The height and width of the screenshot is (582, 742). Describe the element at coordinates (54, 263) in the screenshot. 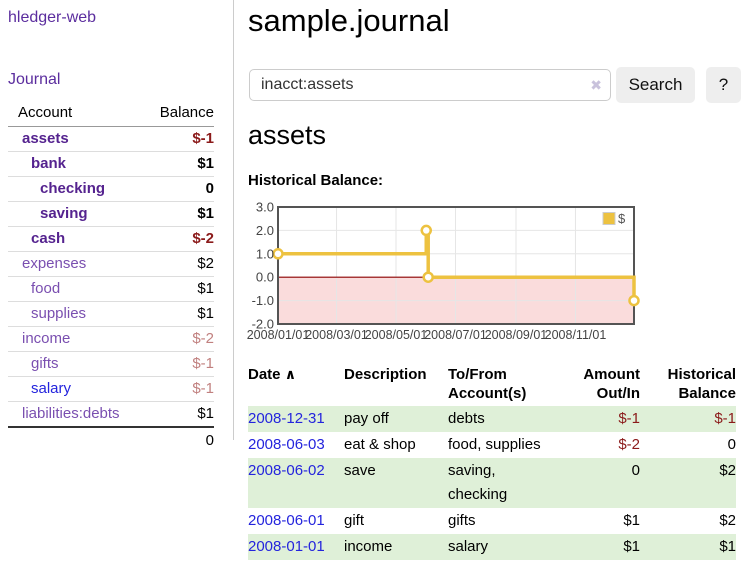

I see `account-link-expenses: expenses` at that location.